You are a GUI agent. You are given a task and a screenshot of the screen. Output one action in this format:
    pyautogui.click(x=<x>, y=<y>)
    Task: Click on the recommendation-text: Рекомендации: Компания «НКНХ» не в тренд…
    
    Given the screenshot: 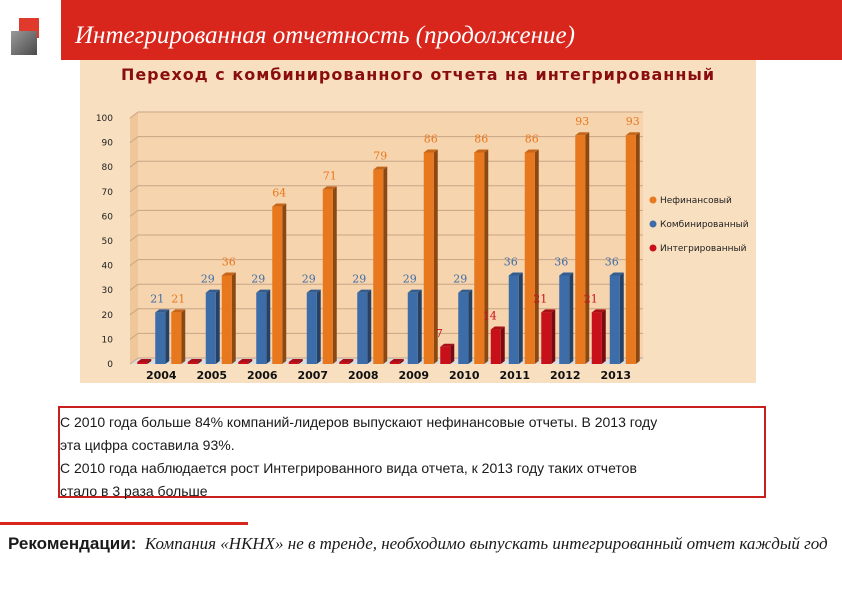 What is the action you would take?
    pyautogui.click(x=423, y=544)
    